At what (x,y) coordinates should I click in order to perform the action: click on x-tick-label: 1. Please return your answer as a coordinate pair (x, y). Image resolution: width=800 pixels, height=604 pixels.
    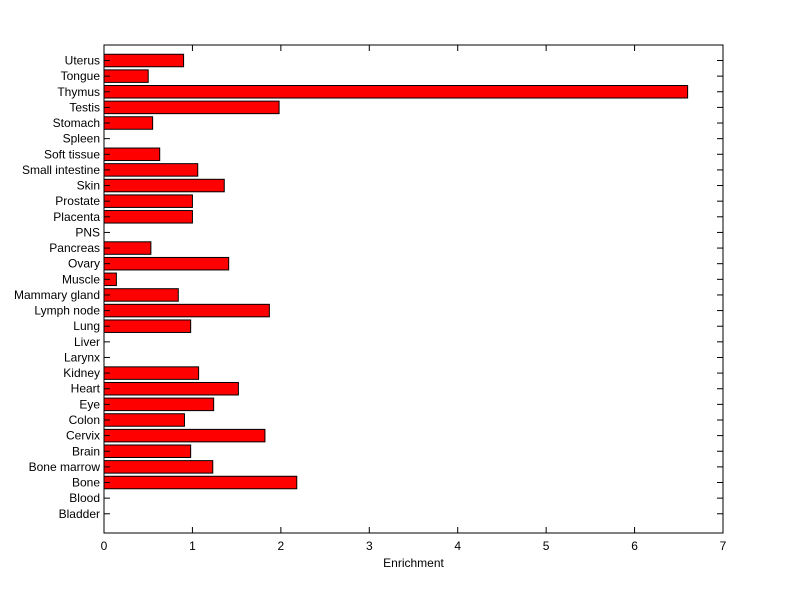
    Looking at the image, I should click on (192, 546).